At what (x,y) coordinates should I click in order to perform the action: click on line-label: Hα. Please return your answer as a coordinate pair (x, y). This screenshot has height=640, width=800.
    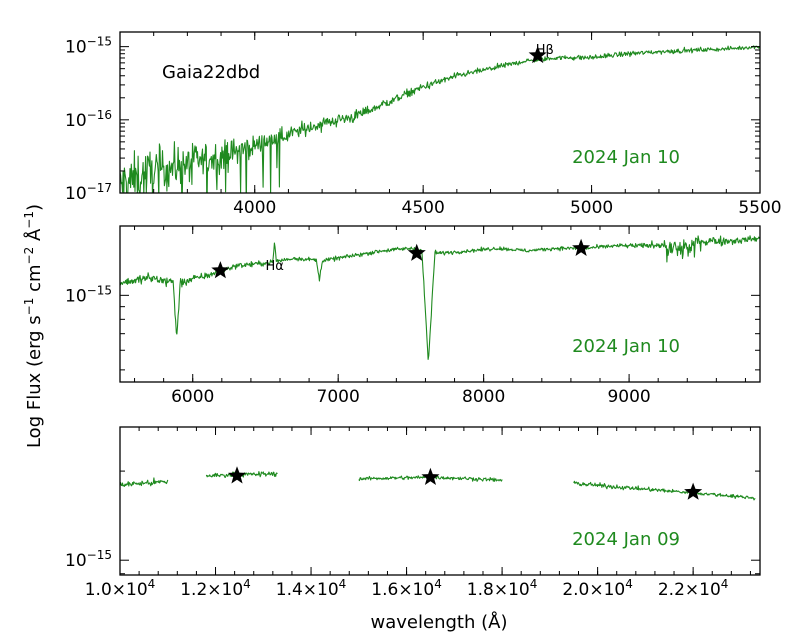
    Looking at the image, I should click on (274, 266).